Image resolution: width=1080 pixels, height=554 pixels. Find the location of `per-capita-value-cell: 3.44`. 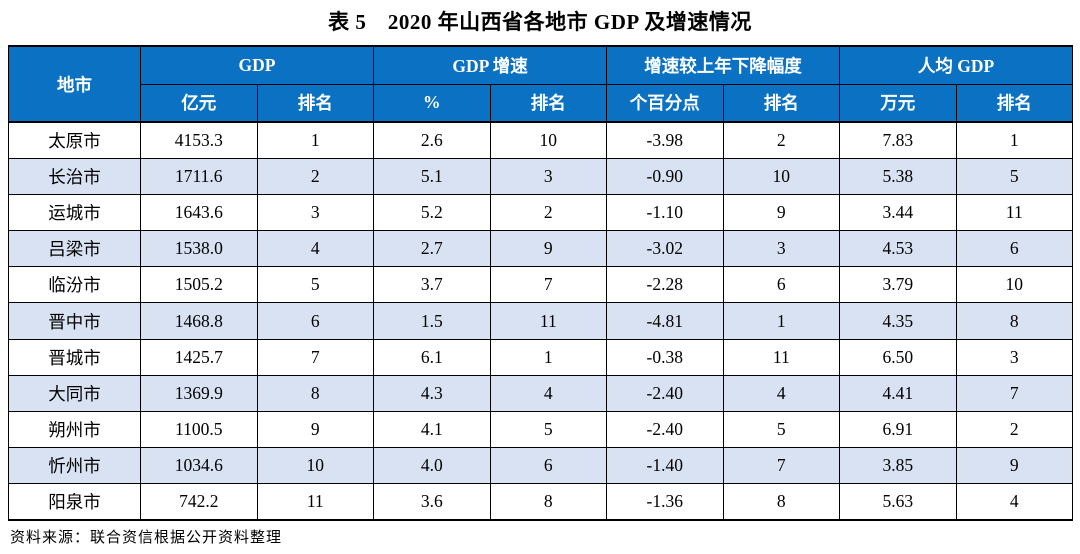

per-capita-value-cell: 3.44 is located at coordinates (898, 212).